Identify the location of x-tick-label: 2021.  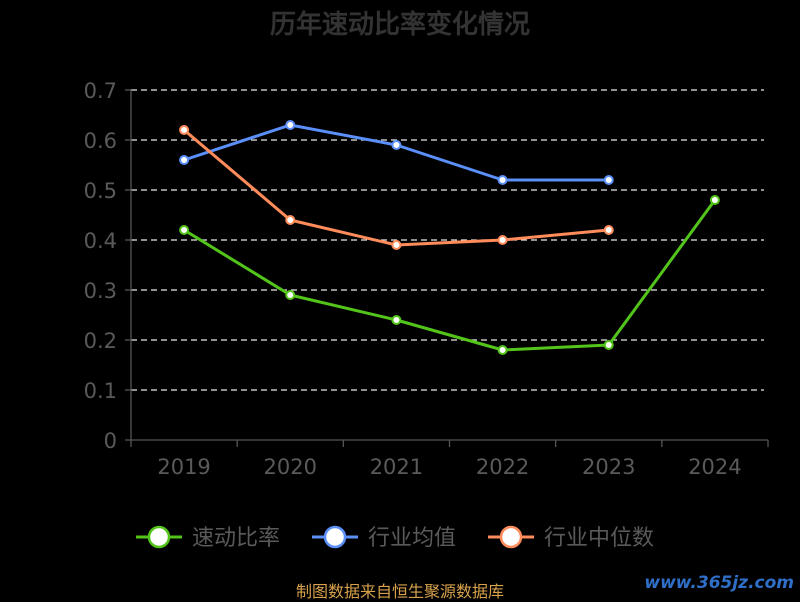
(396, 467).